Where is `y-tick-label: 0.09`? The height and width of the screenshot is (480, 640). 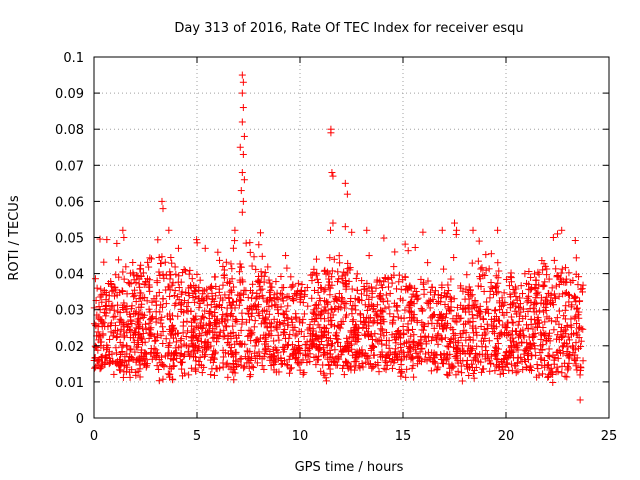 y-tick-label: 0.09 is located at coordinates (69, 94).